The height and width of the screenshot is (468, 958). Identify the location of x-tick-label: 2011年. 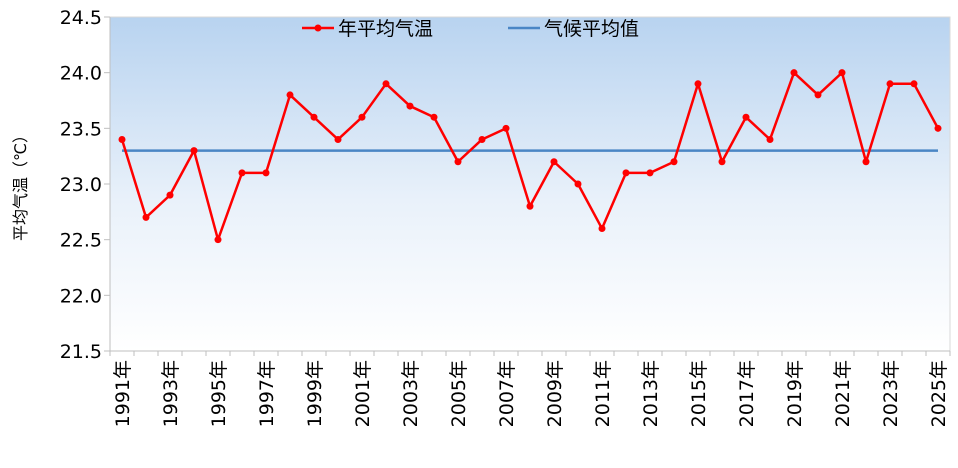
(603, 393).